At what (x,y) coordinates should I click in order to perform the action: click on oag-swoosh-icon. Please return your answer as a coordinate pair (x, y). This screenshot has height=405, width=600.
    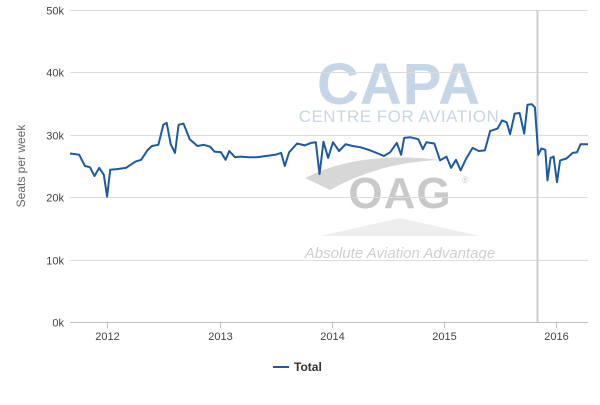
    Looking at the image, I should click on (372, 173).